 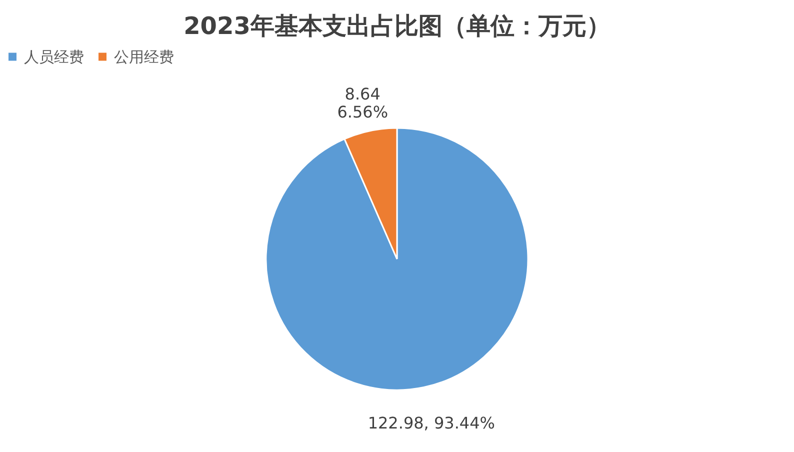 What do you see at coordinates (54, 57) in the screenshot?
I see `legend-label: 人员经费` at bounding box center [54, 57].